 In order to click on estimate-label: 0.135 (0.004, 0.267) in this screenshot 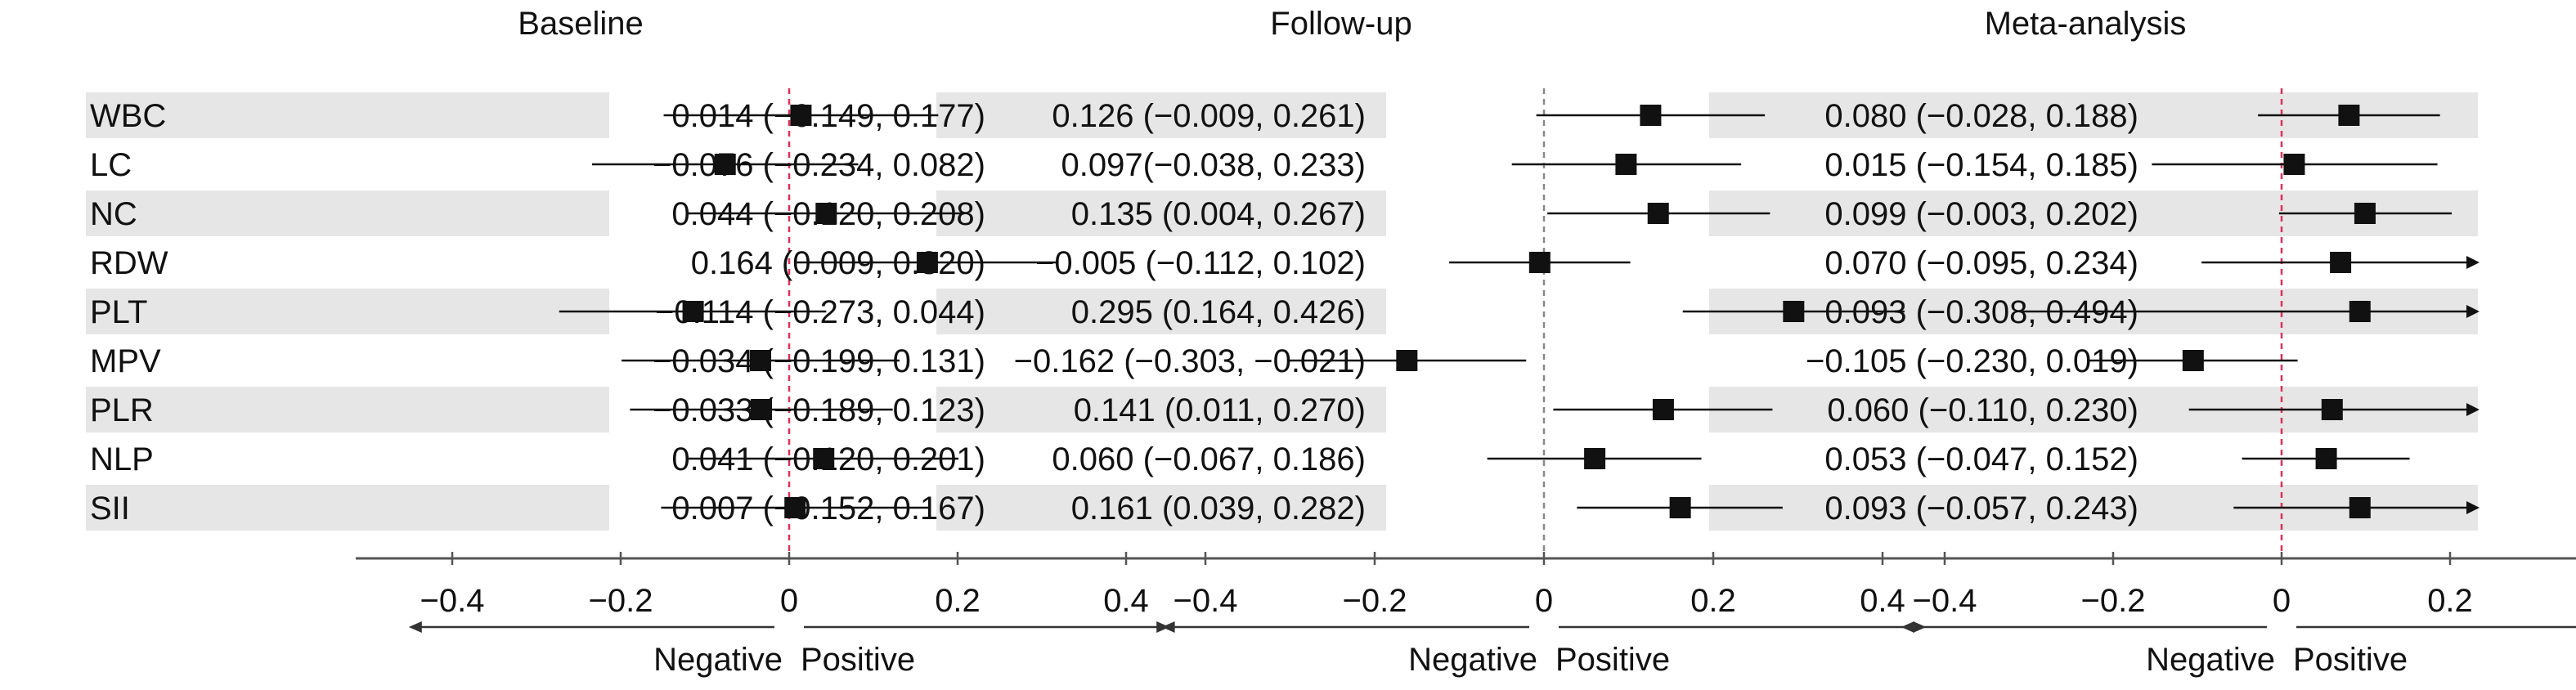, I will do `click(1218, 214)`.